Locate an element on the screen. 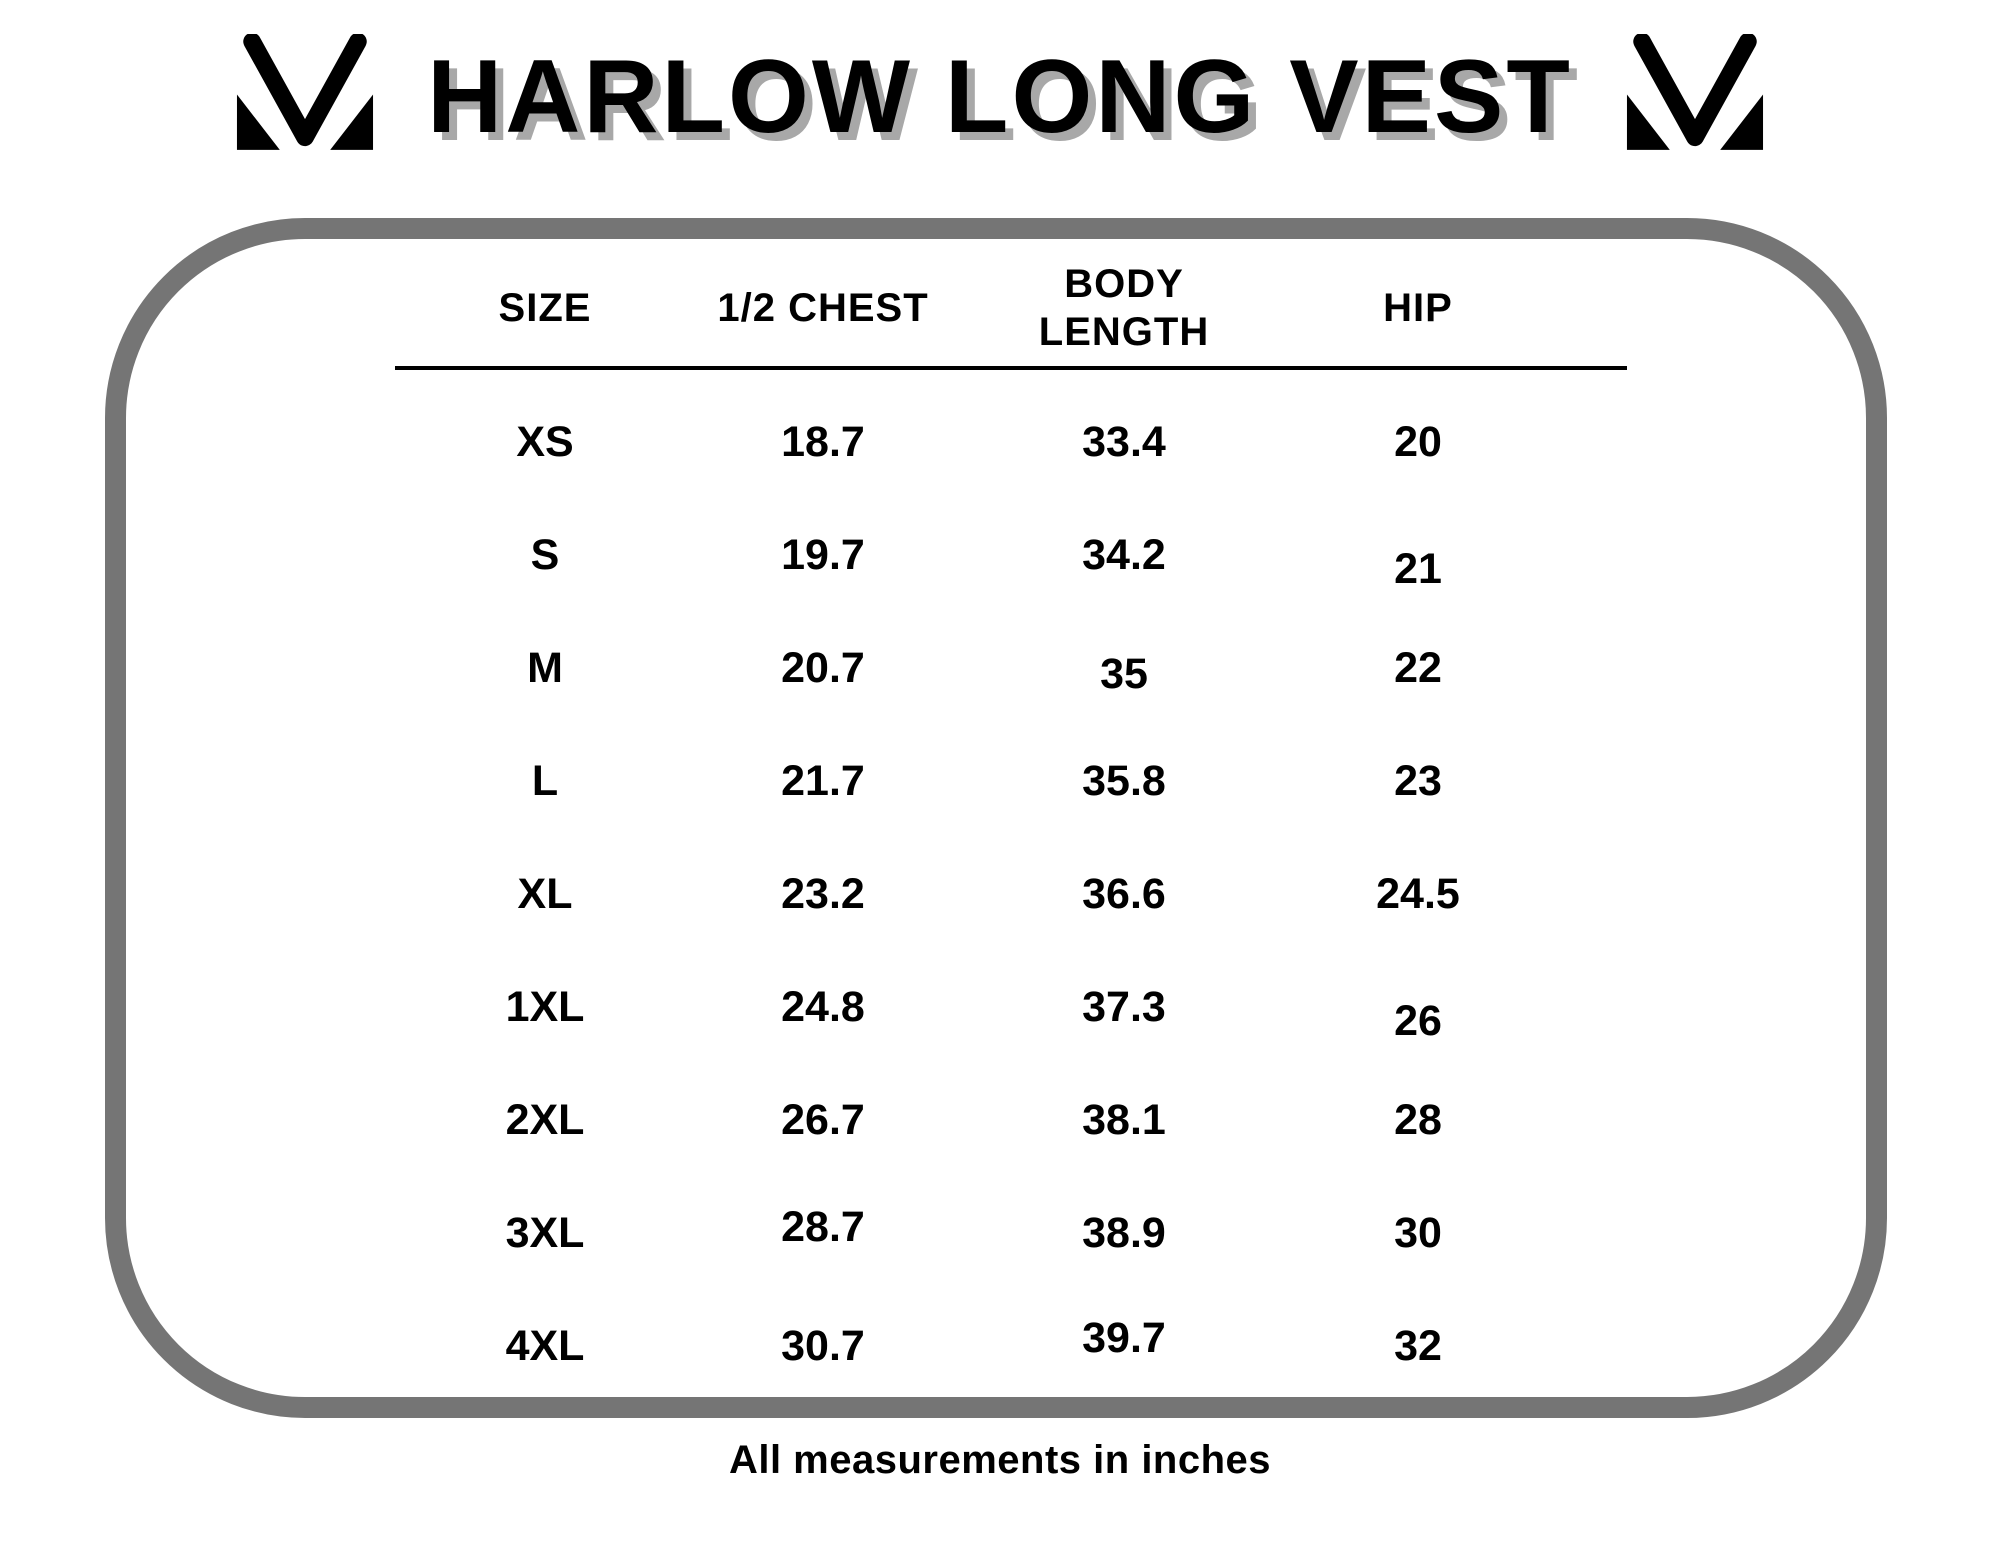 The height and width of the screenshot is (1545, 2000). size-label: XS is located at coordinates (545, 442).